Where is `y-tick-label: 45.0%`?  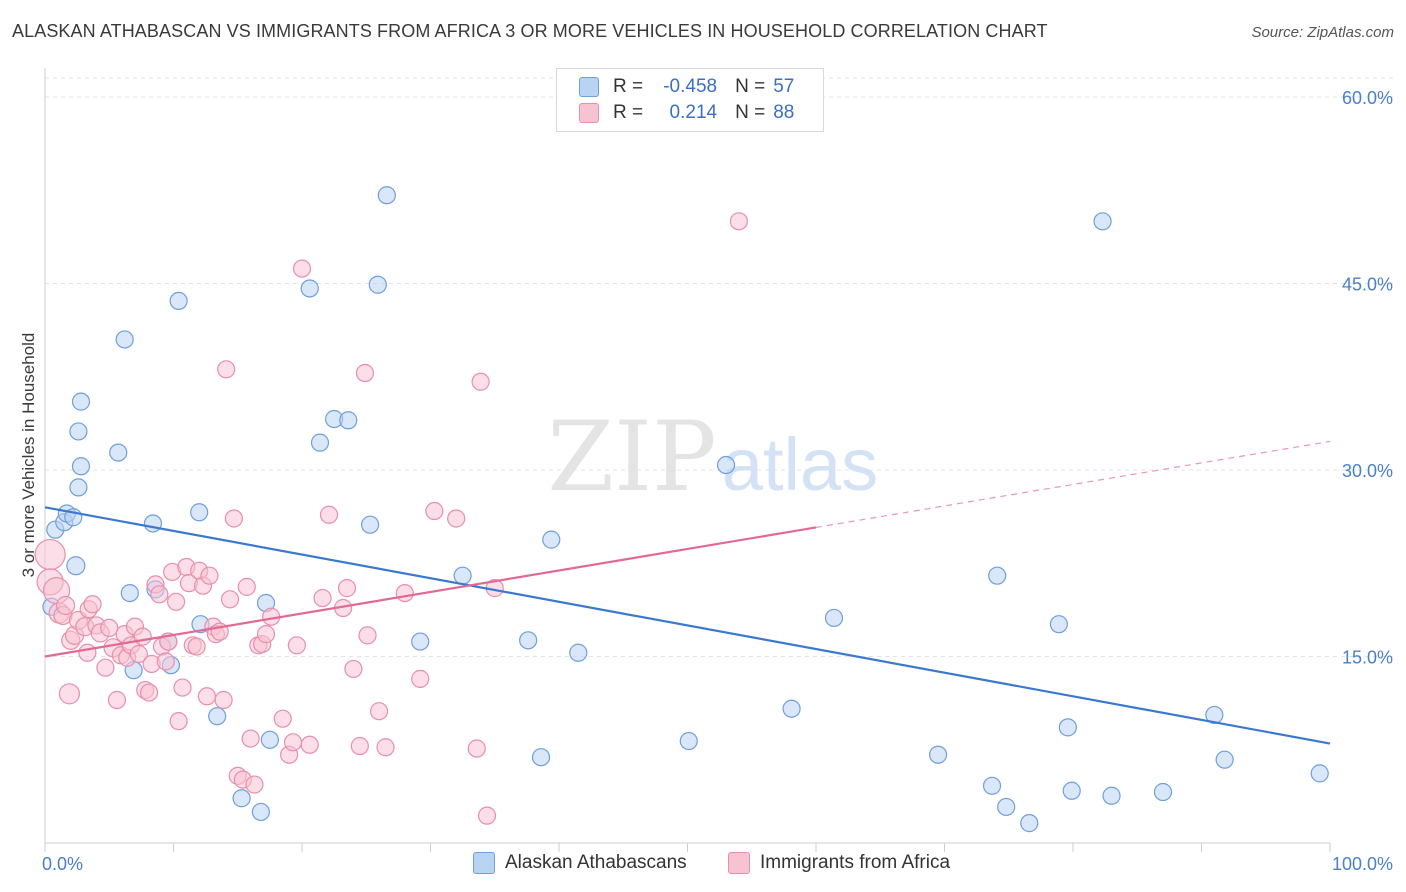 y-tick-label: 45.0% is located at coordinates (1367, 285).